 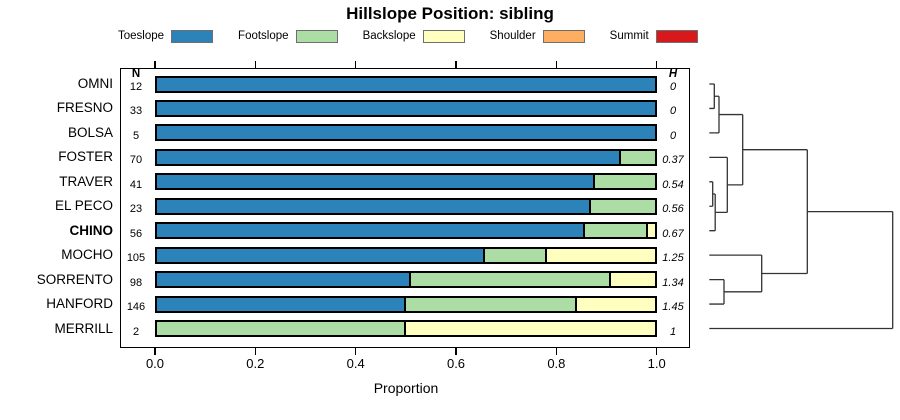 What do you see at coordinates (136, 74) in the screenshot?
I see `n-column-header: N` at bounding box center [136, 74].